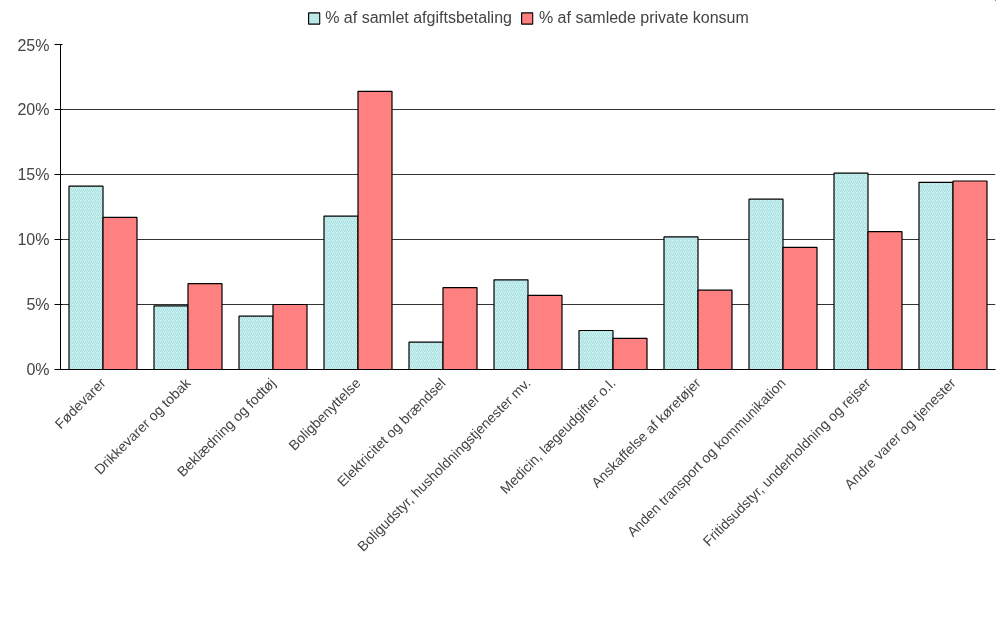 Image resolution: width=1006 pixels, height=621 pixels. What do you see at coordinates (643, 18) in the screenshot?
I see `legend-label: % af samlede private konsum` at bounding box center [643, 18].